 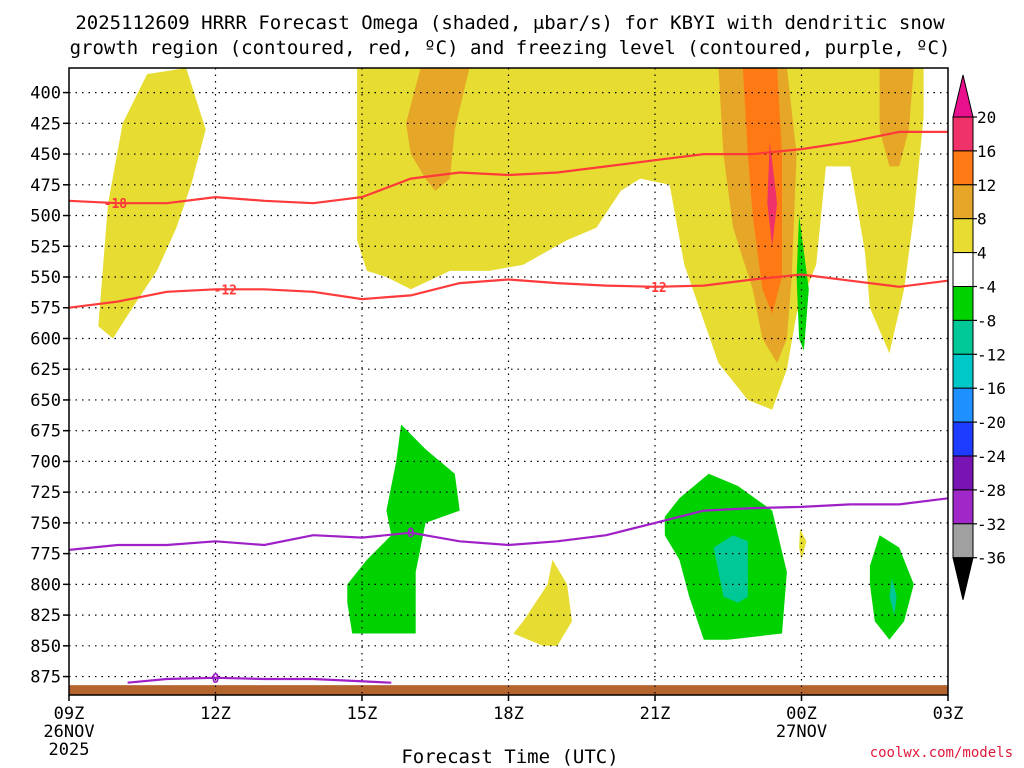 I want to click on y-tick-label: 575, so click(x=45, y=309).